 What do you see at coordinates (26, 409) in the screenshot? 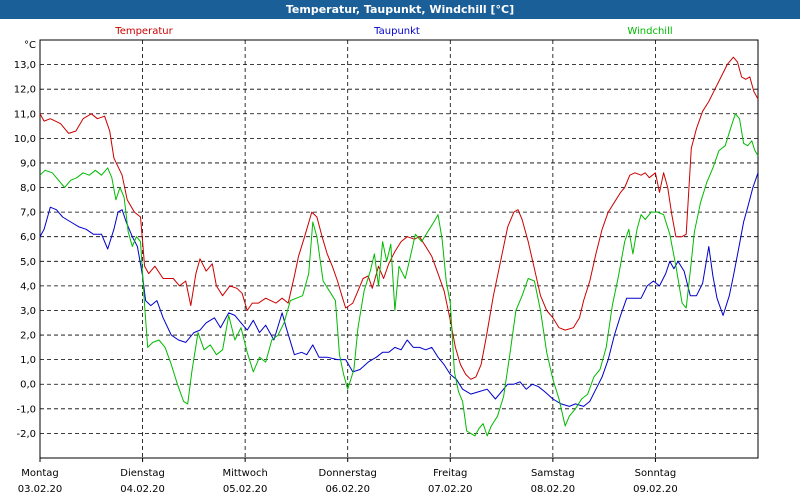
I see `y-tick-label: -1,0` at bounding box center [26, 409].